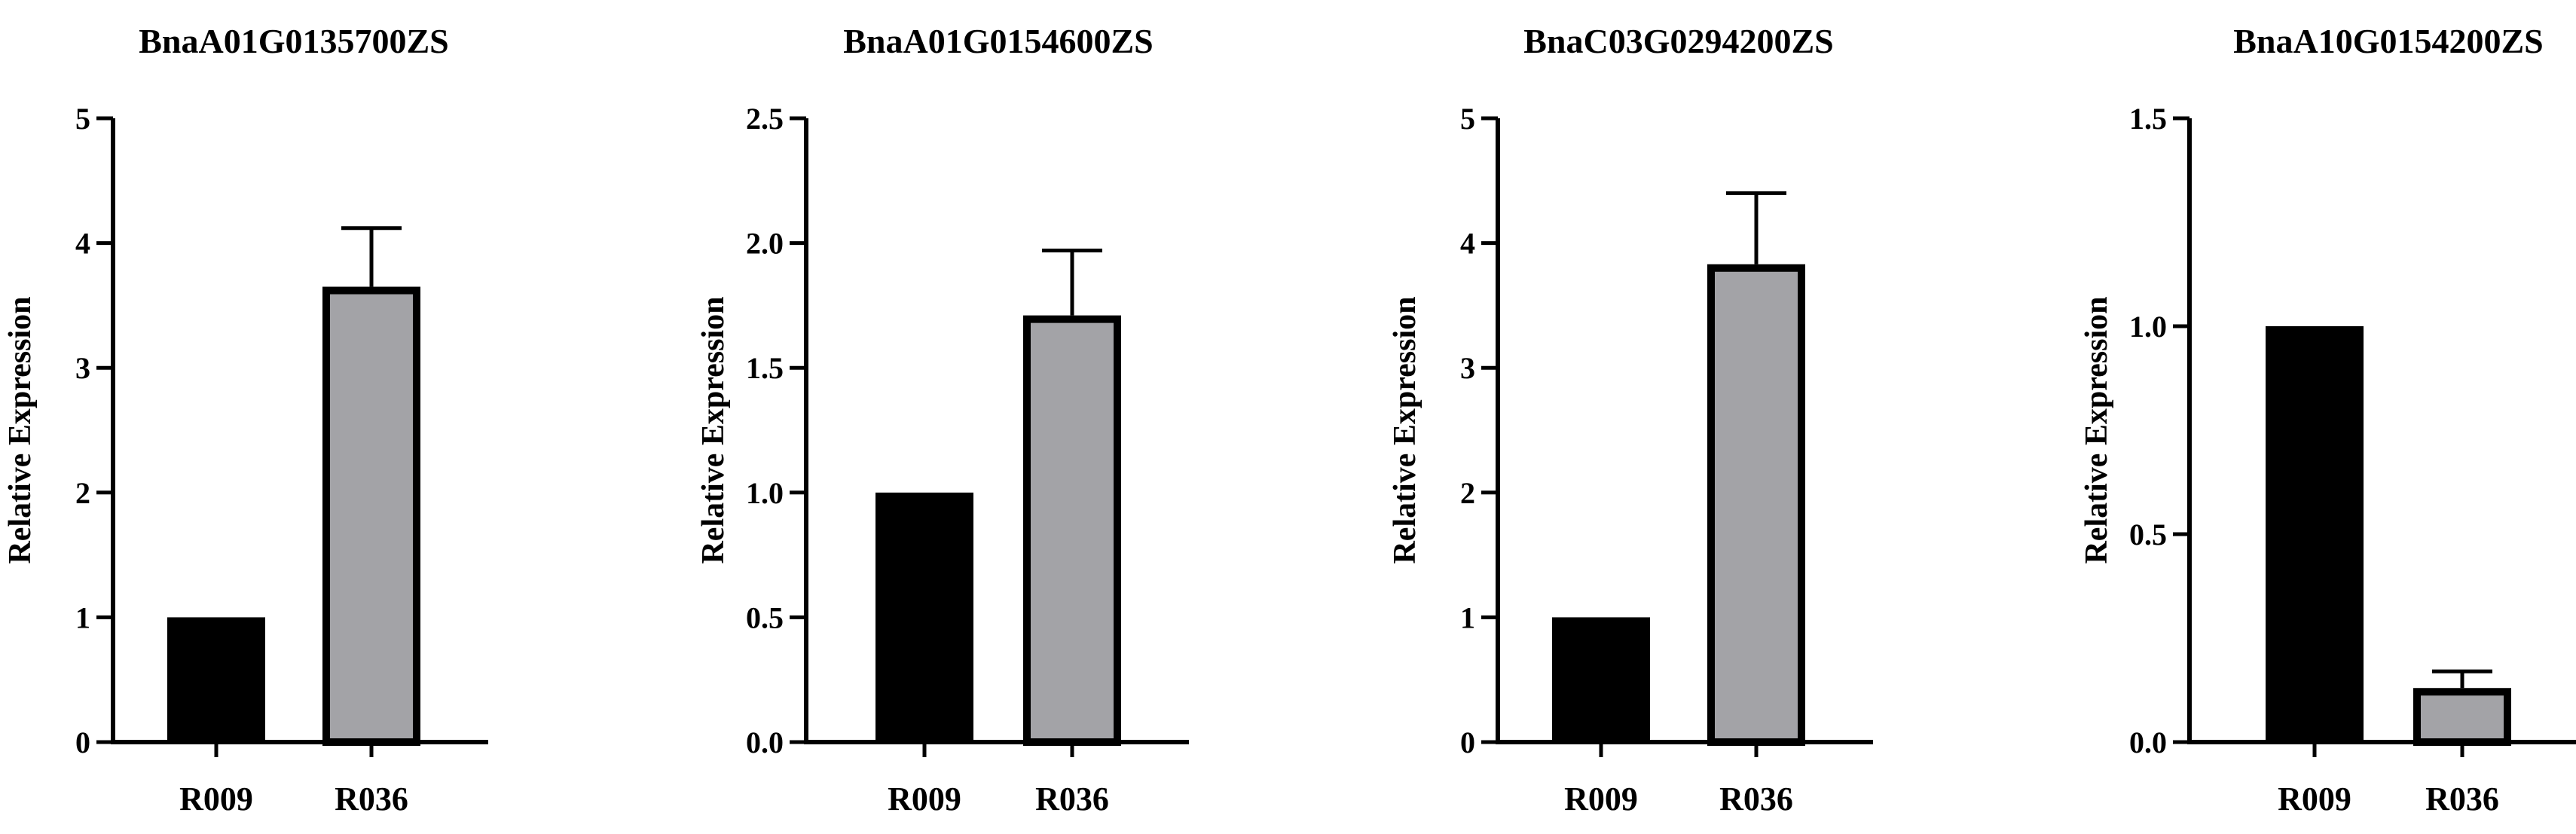 The image size is (2576, 834). What do you see at coordinates (998, 41) in the screenshot?
I see `chart-title: BnaA01G0154600ZS` at bounding box center [998, 41].